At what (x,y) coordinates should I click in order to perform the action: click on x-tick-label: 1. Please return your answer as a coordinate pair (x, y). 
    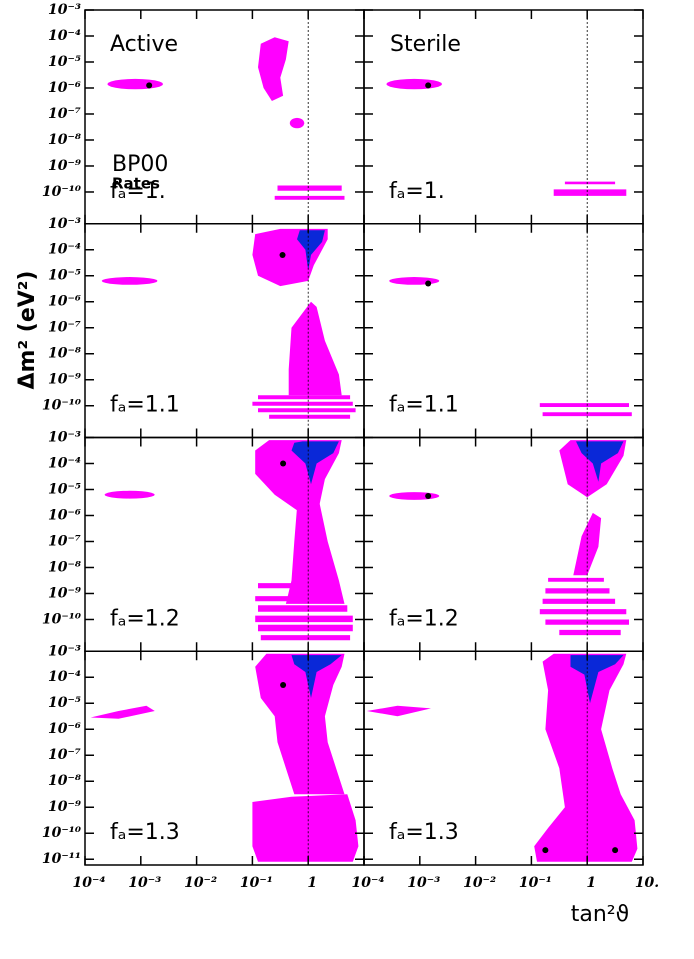
    Looking at the image, I should click on (591, 883).